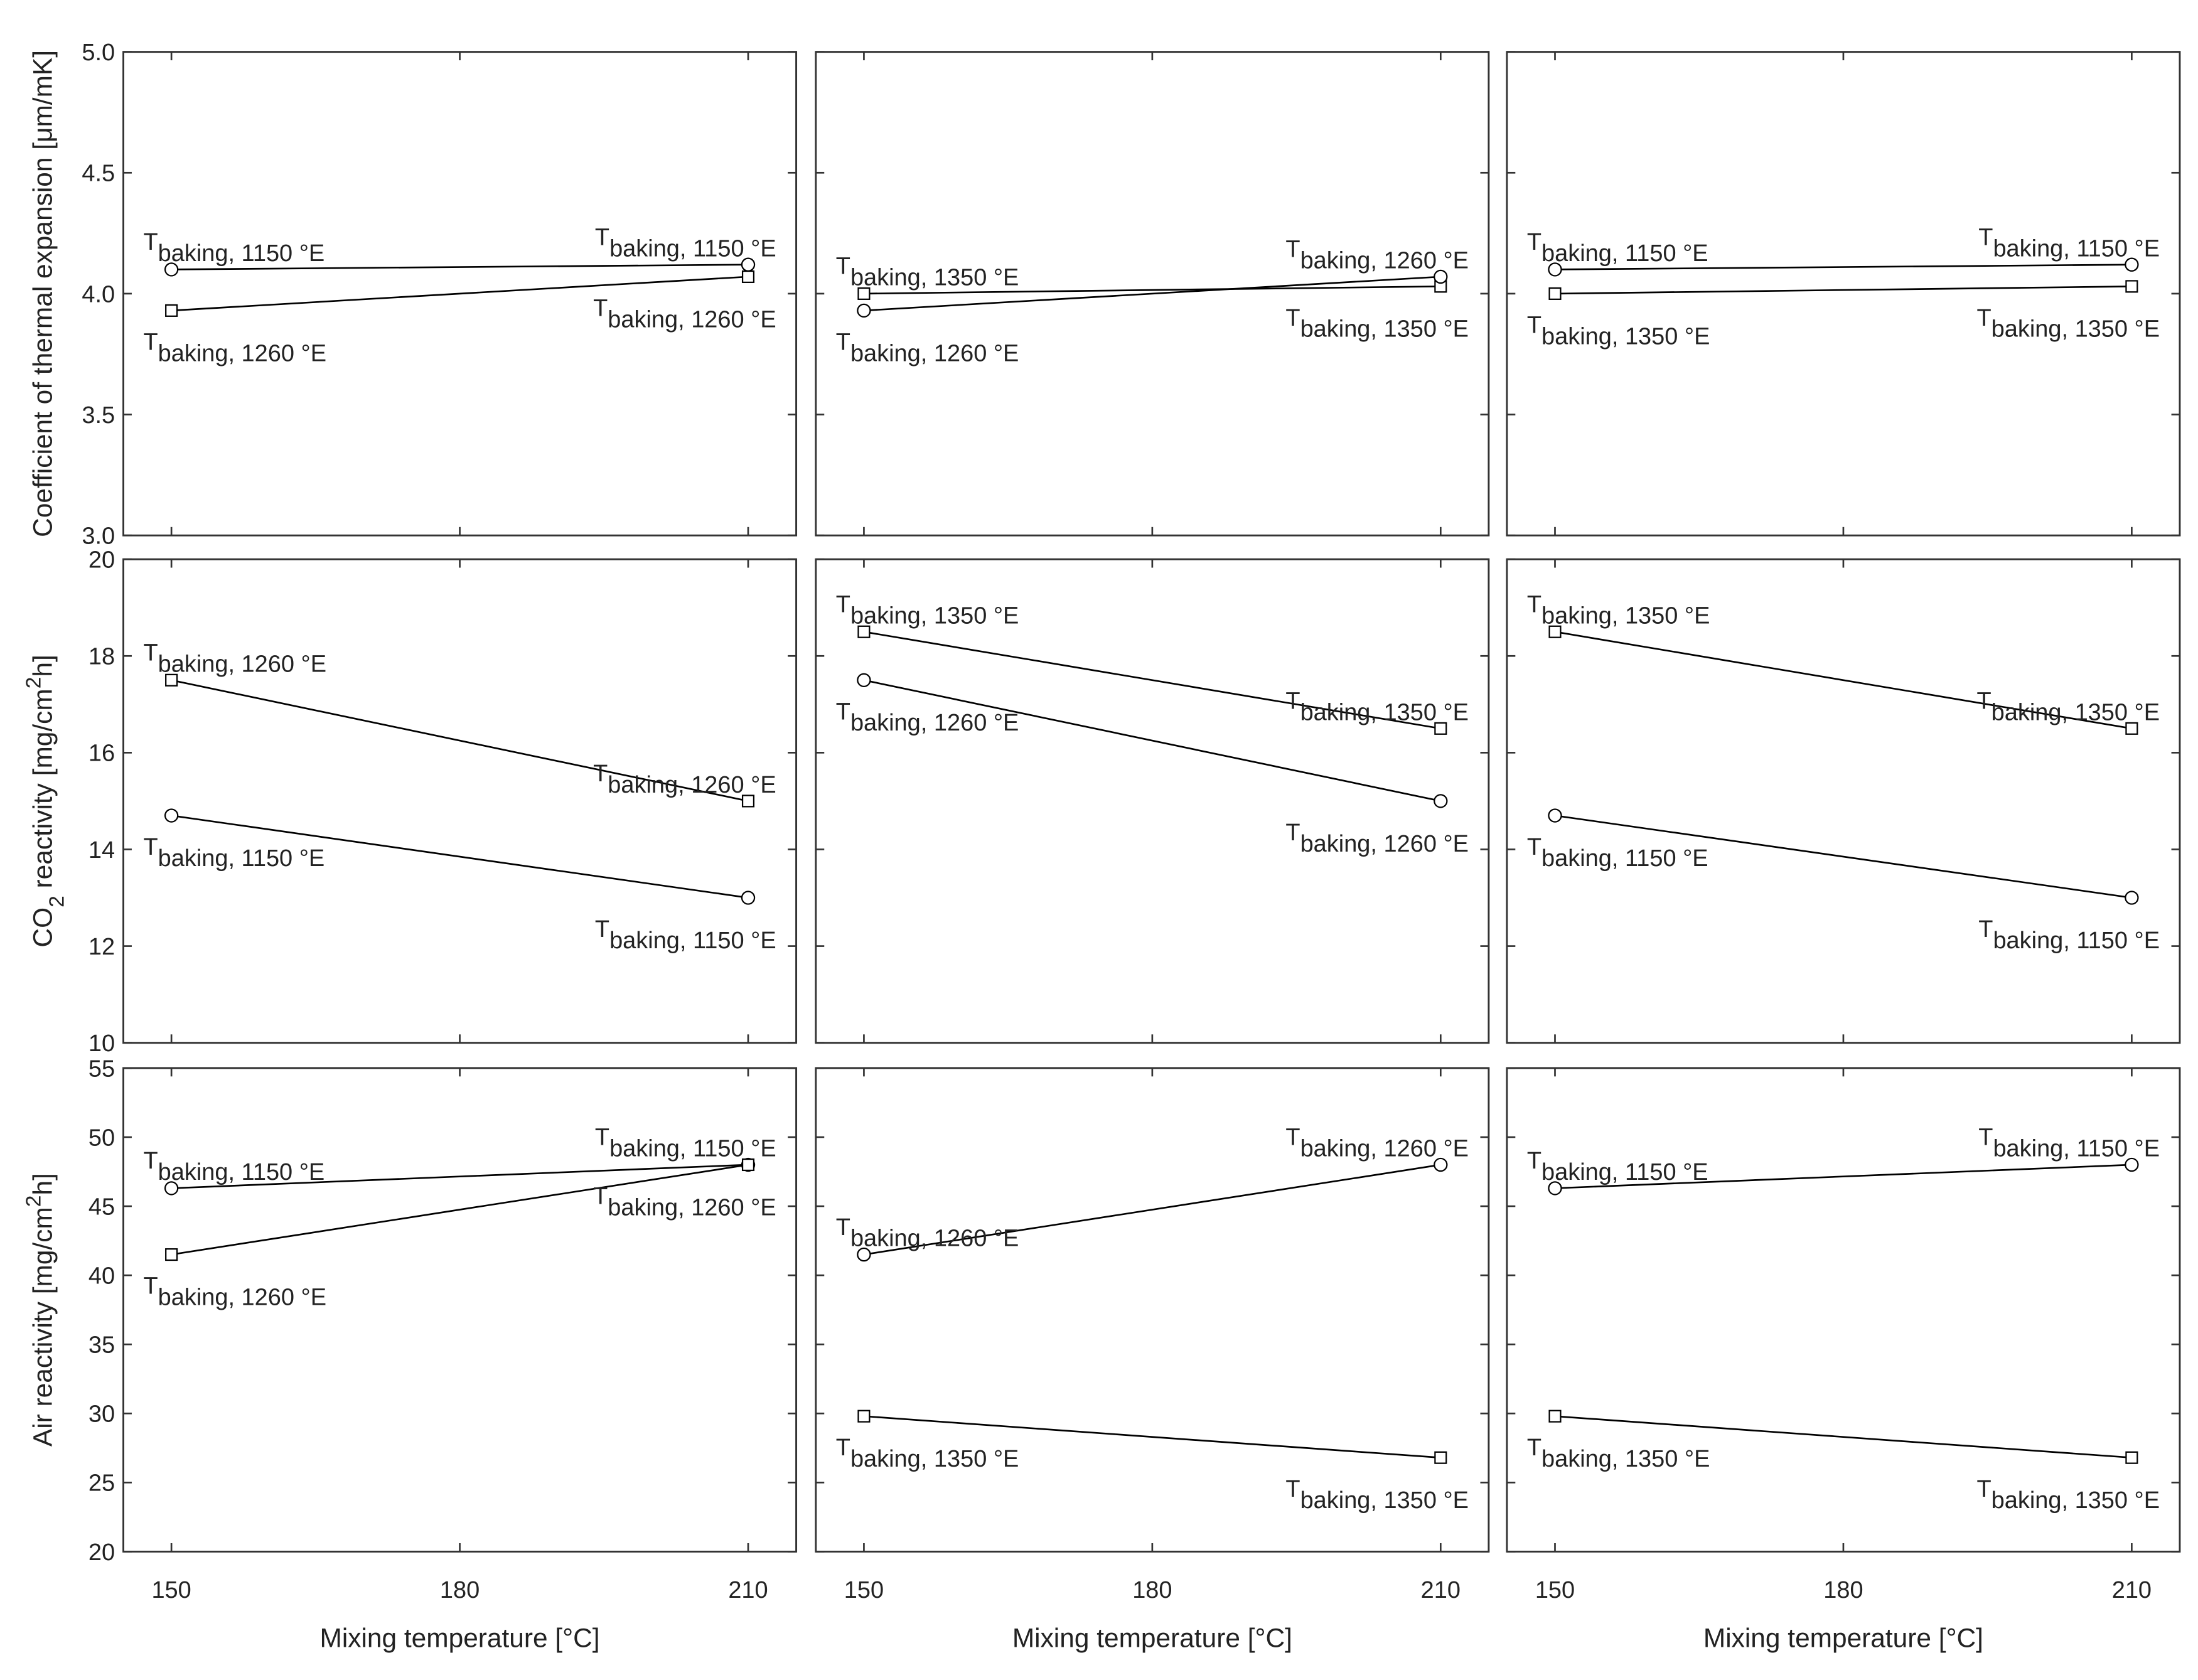  What do you see at coordinates (98, 294) in the screenshot?
I see `y-tick-label: 4.0` at bounding box center [98, 294].